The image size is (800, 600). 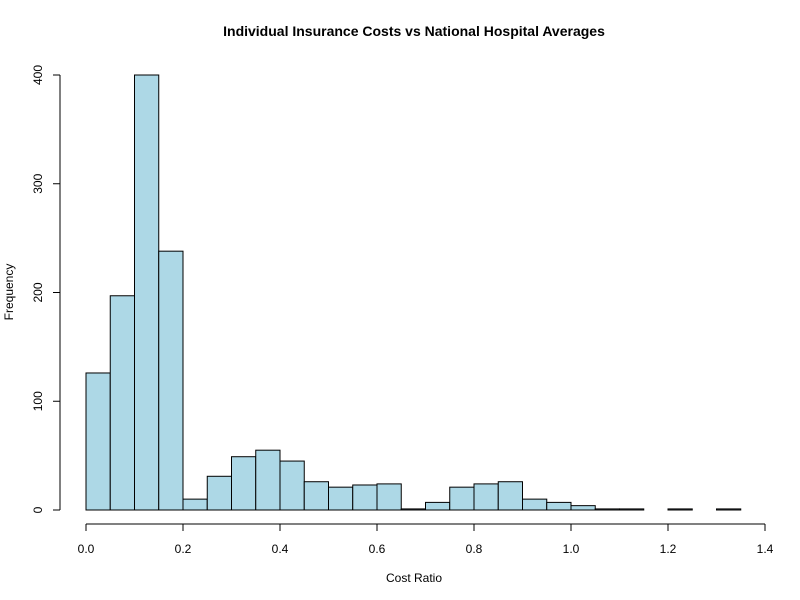 What do you see at coordinates (38, 75) in the screenshot?
I see `y-tick-label: 400` at bounding box center [38, 75].